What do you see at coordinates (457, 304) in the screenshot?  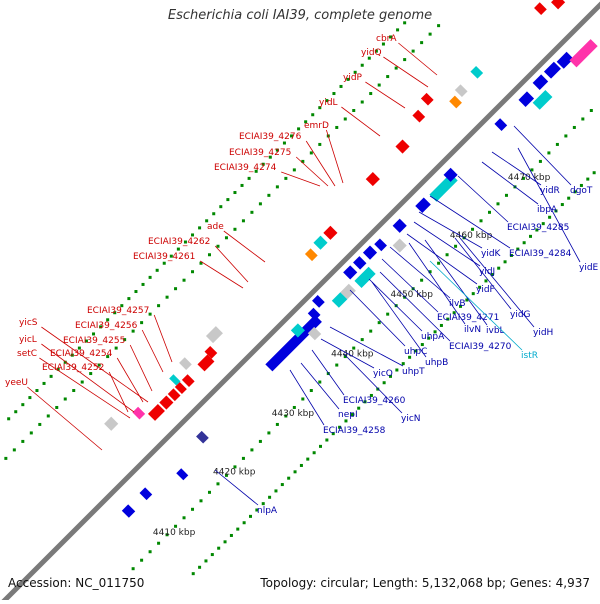 I see `gene-label-bottom: ilvB` at bounding box center [457, 304].